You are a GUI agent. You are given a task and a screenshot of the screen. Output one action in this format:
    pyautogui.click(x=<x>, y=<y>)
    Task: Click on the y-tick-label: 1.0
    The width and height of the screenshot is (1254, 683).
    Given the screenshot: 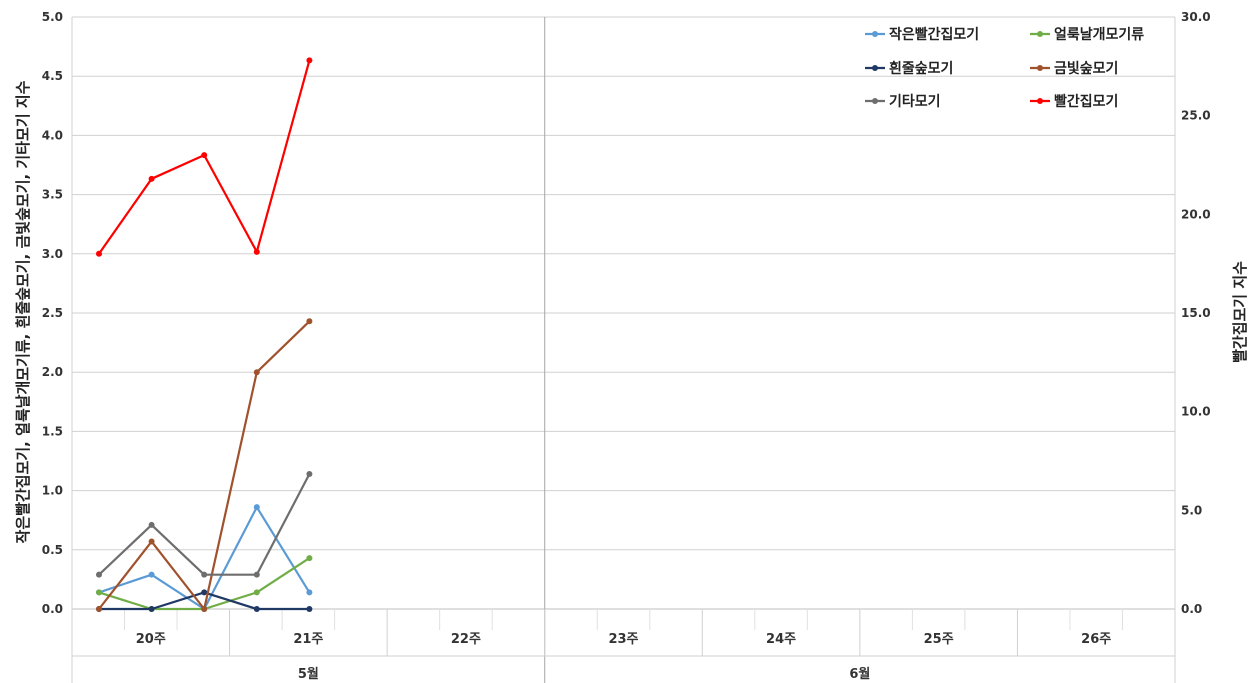 What is the action you would take?
    pyautogui.click(x=52, y=491)
    